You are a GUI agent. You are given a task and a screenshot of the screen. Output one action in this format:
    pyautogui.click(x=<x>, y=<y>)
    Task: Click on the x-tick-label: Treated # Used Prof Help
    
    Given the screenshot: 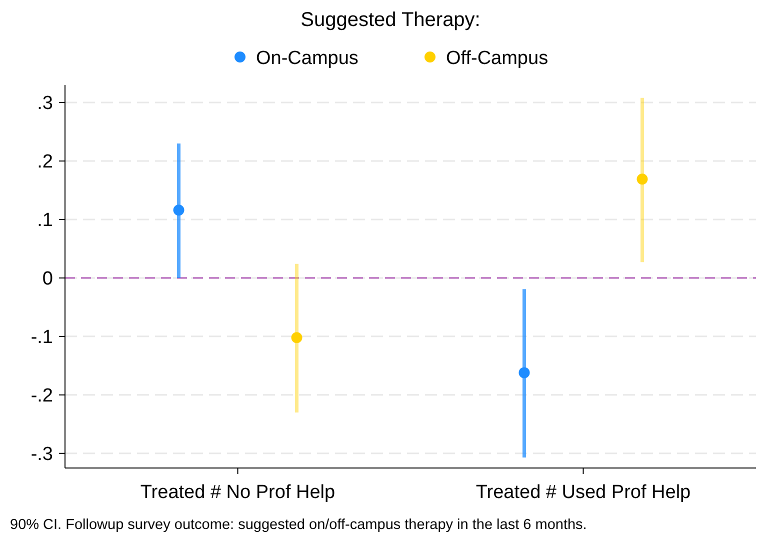 What is the action you would take?
    pyautogui.click(x=583, y=492)
    